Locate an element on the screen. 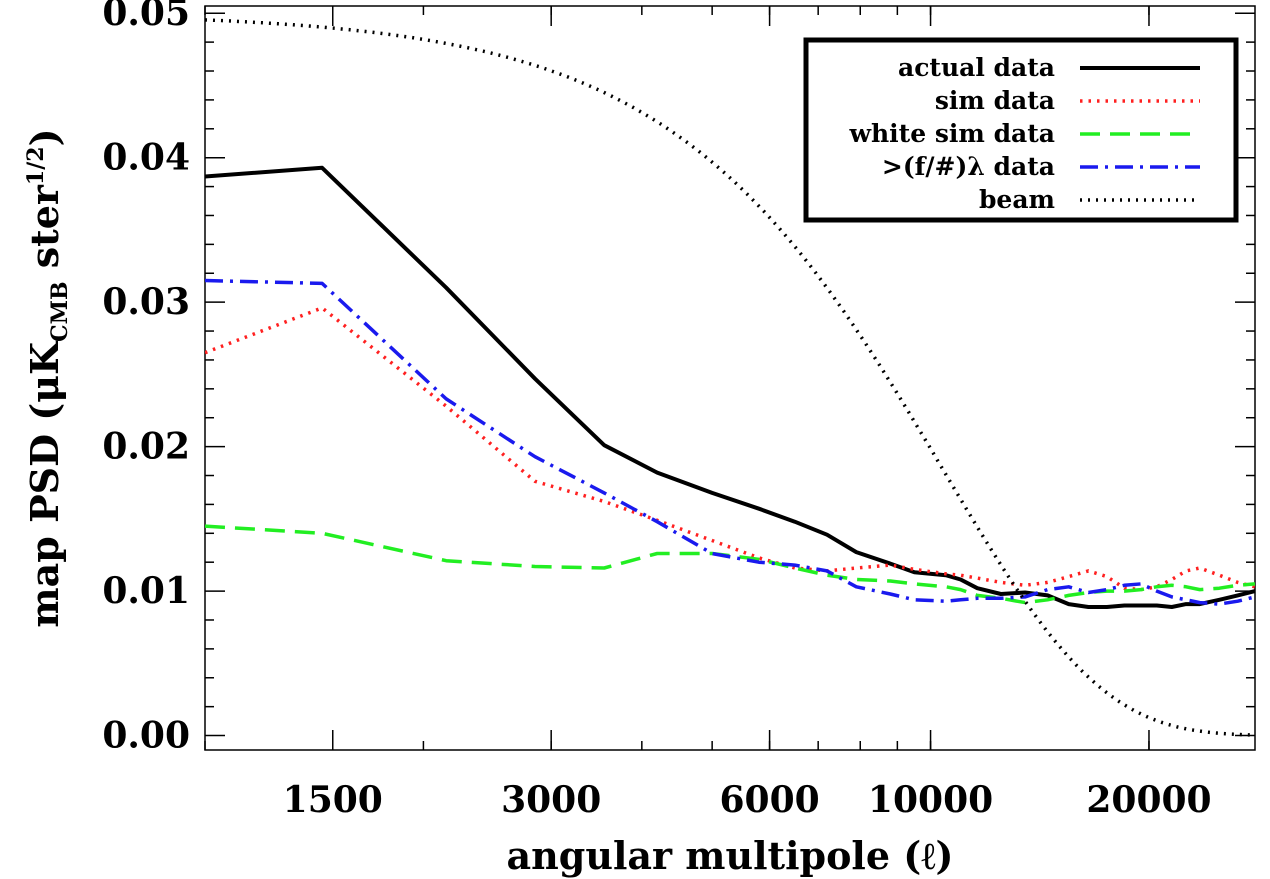 The image size is (1270, 879). x-tick-label: 3000 is located at coordinates (551, 800).